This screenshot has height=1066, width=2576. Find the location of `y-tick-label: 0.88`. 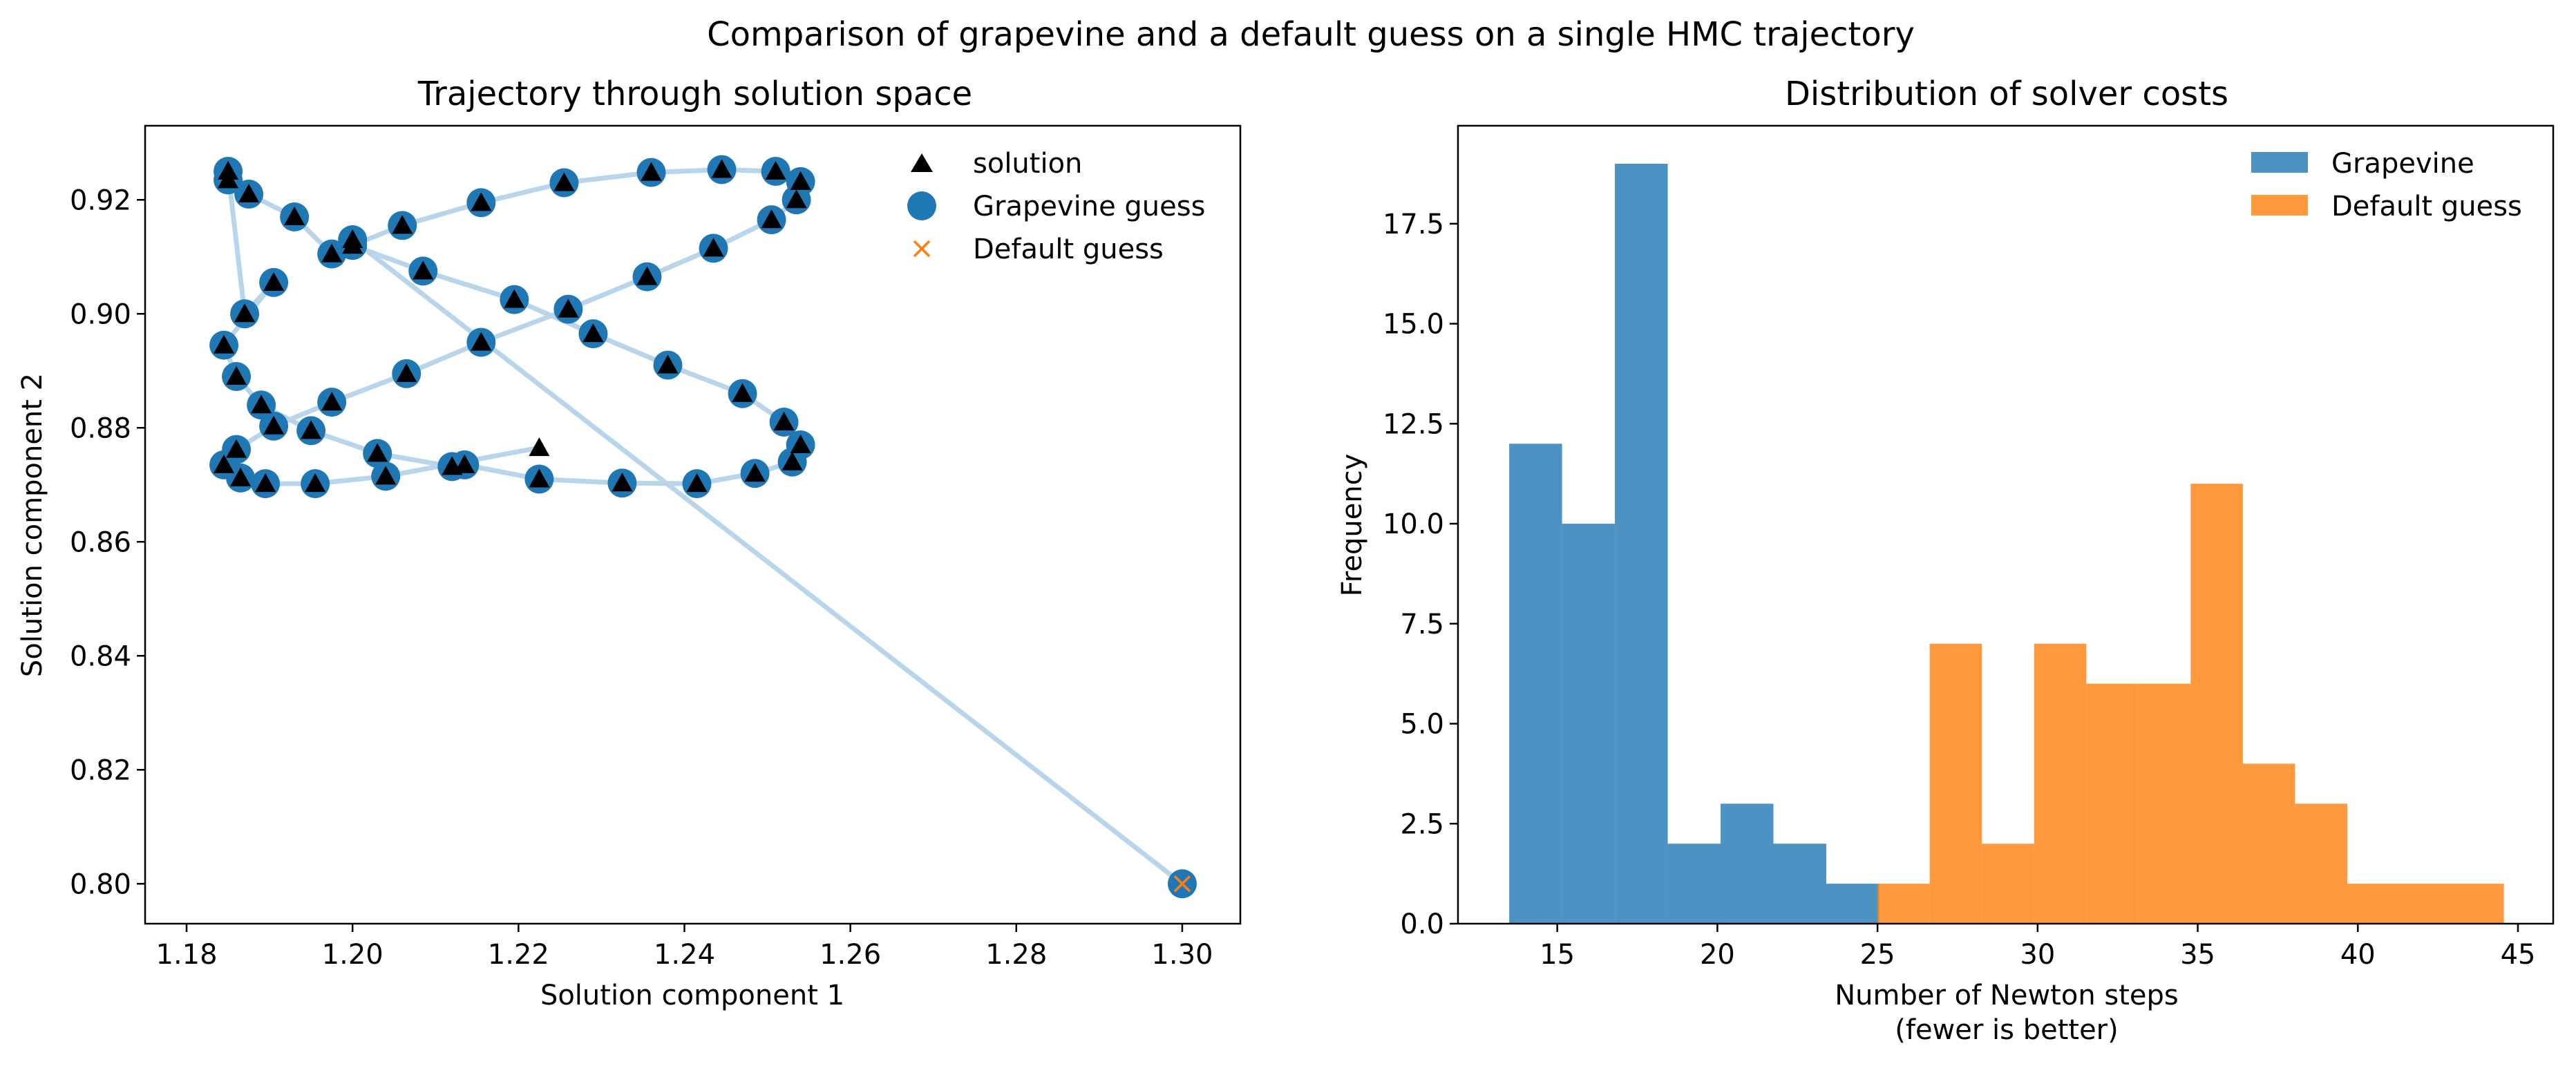

y-tick-label: 0.88 is located at coordinates (100, 428).